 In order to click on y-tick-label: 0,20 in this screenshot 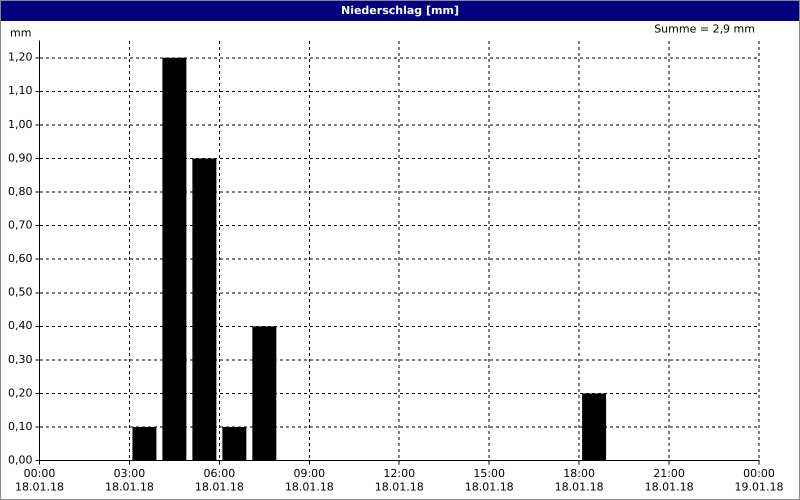, I will do `click(20, 393)`.